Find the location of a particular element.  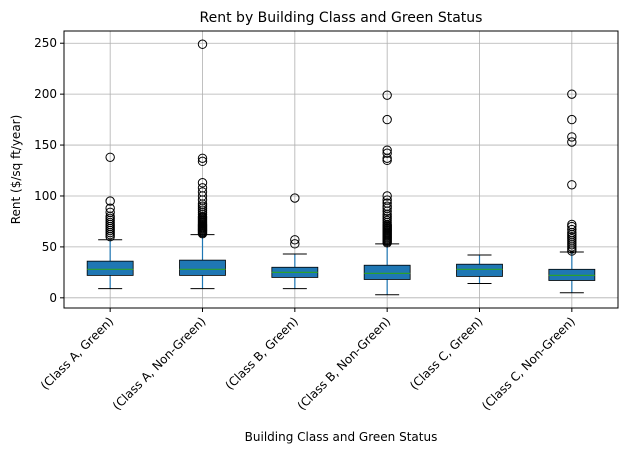

y-axis-ticks: 0 50 100 150 200 250 is located at coordinates (49, 170).